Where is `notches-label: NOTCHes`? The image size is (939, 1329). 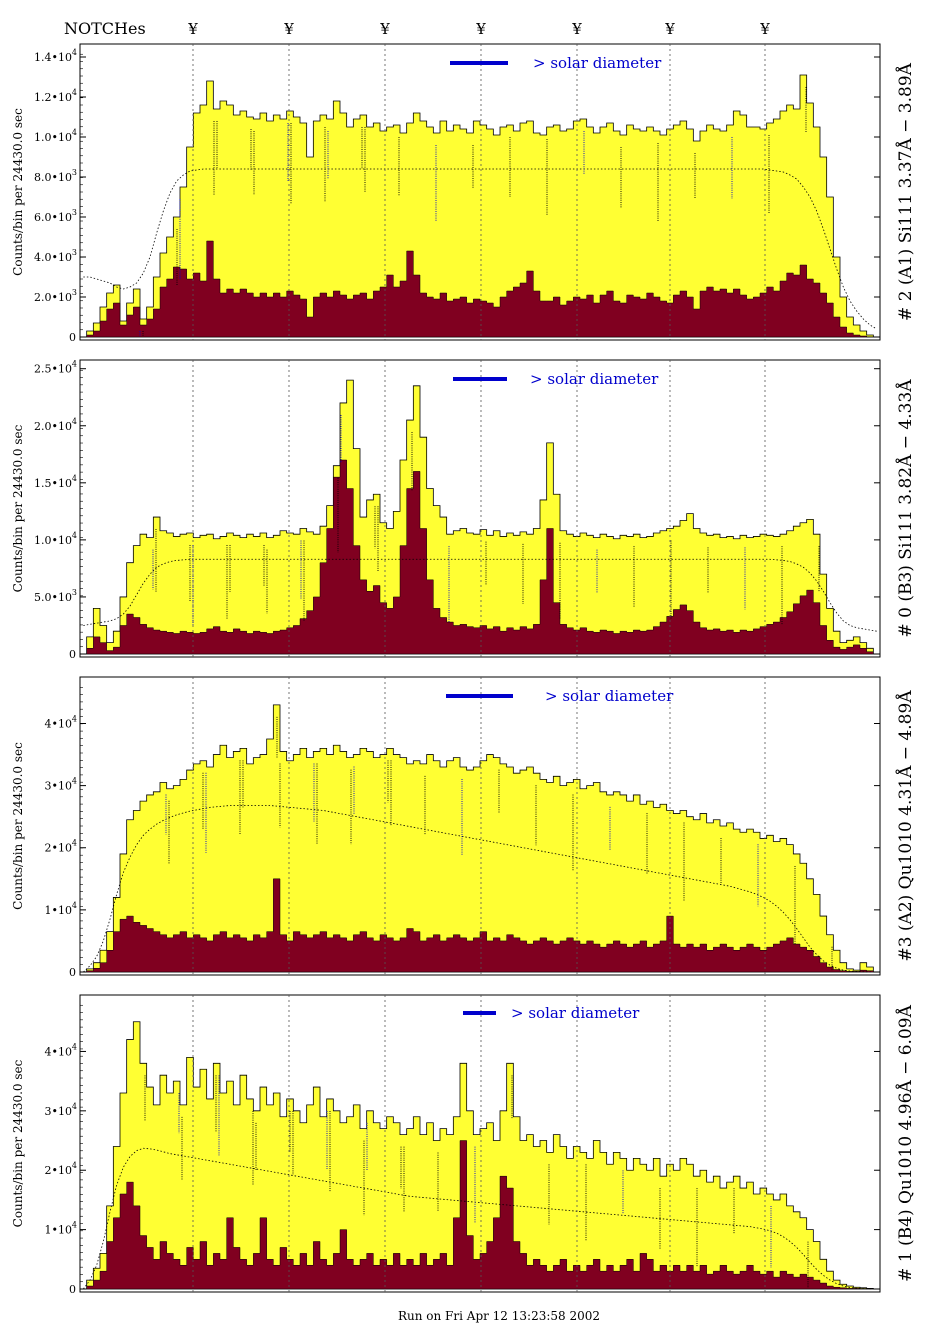
notches-label: NOTCHes is located at coordinates (105, 28).